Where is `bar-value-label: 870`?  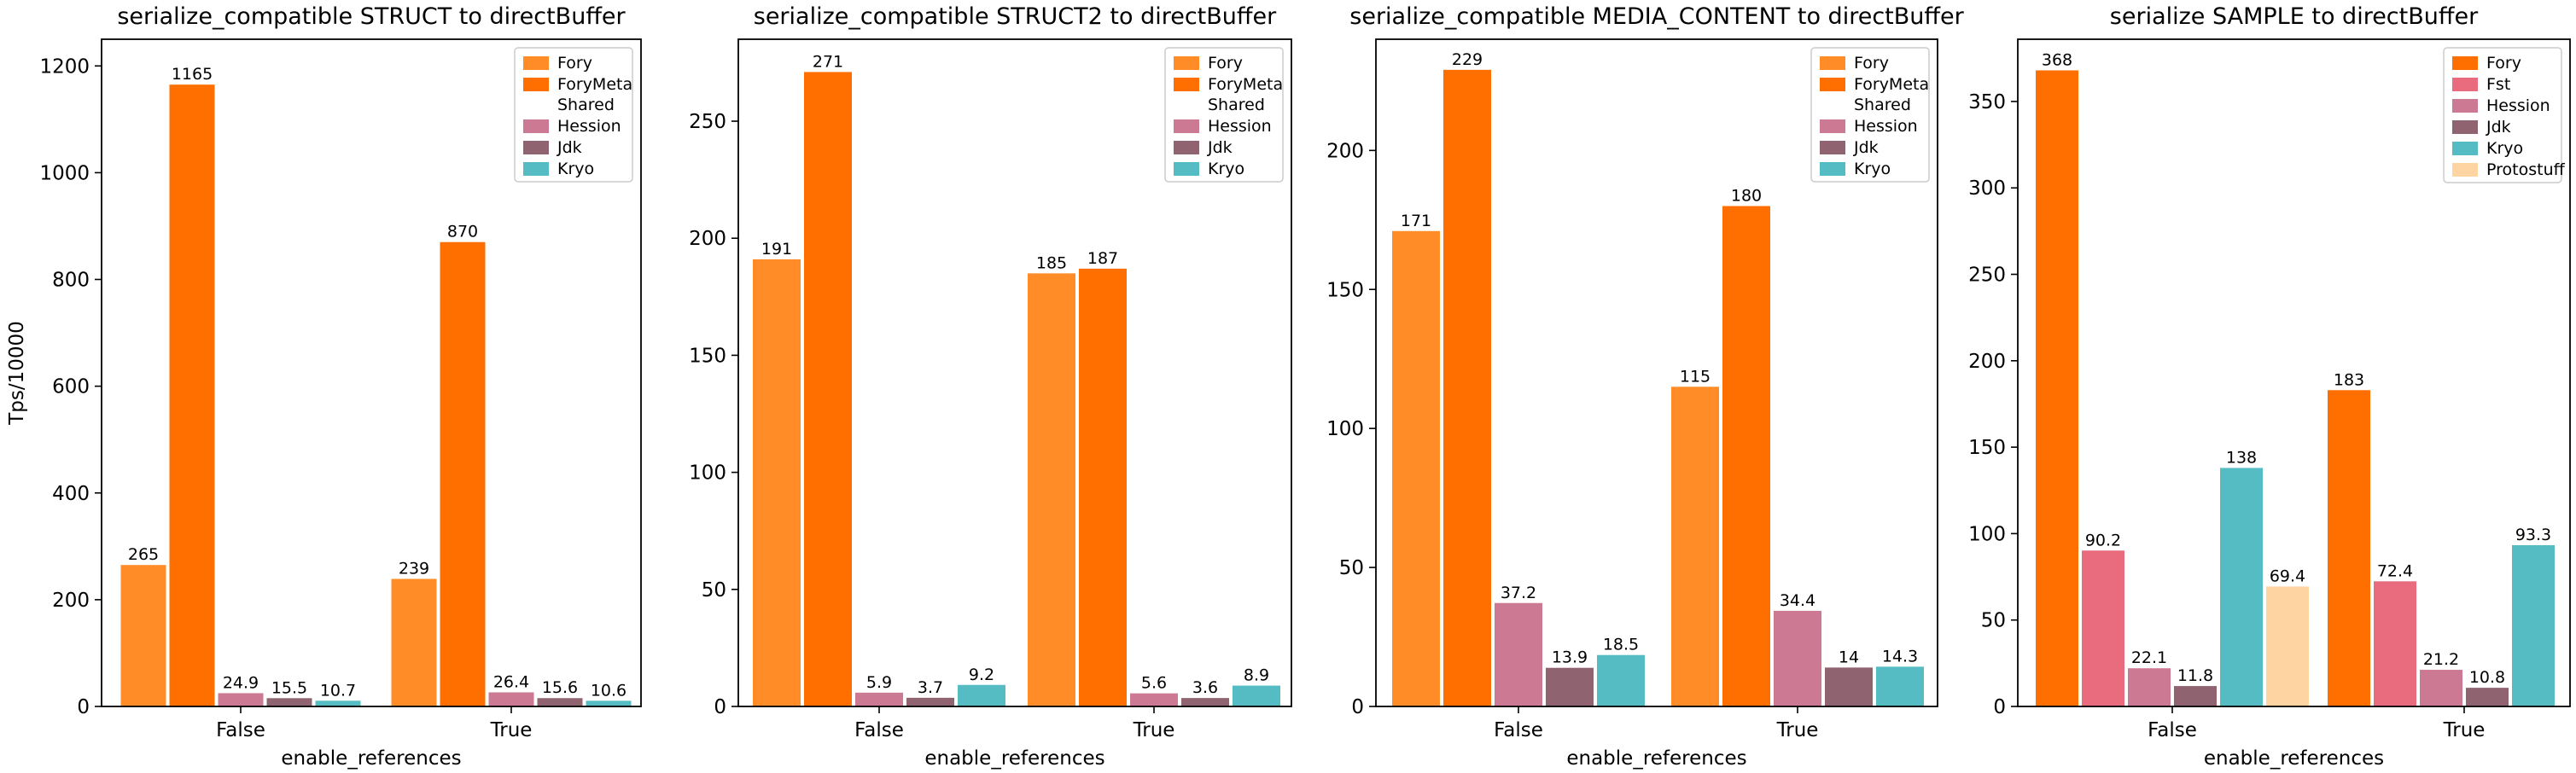
bar-value-label: 870 is located at coordinates (462, 232).